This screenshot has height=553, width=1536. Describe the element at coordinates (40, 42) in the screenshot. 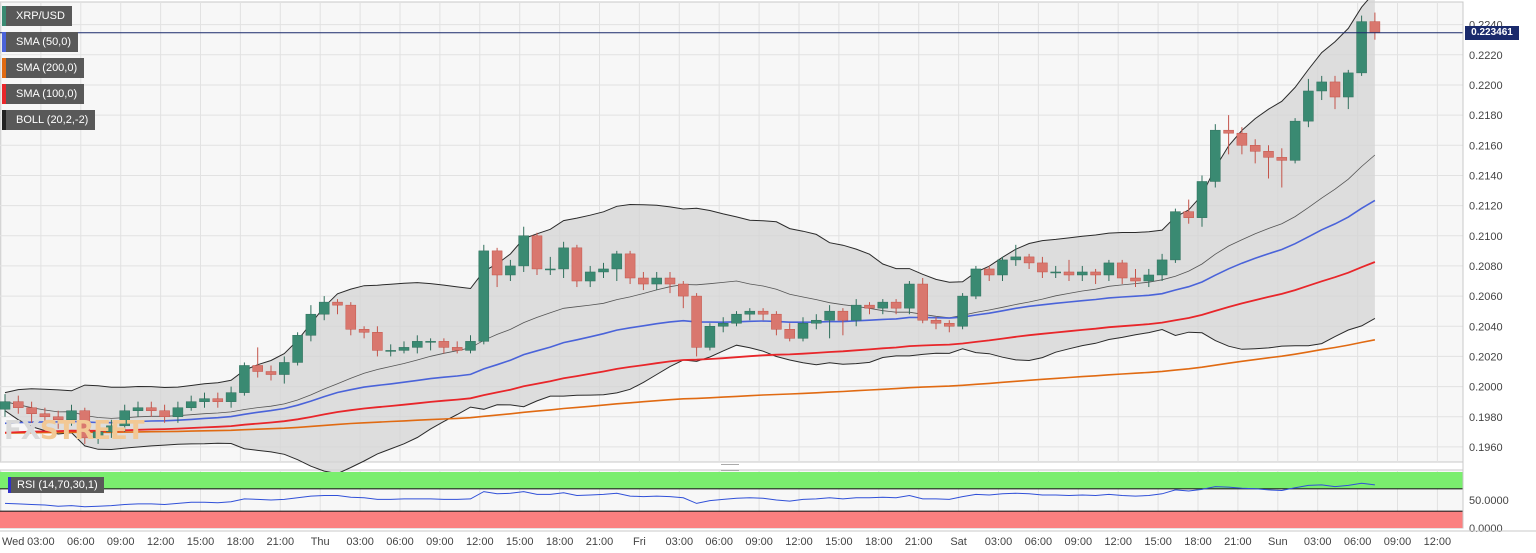

I see `legend-sma-50: SMA (50,0)` at that location.